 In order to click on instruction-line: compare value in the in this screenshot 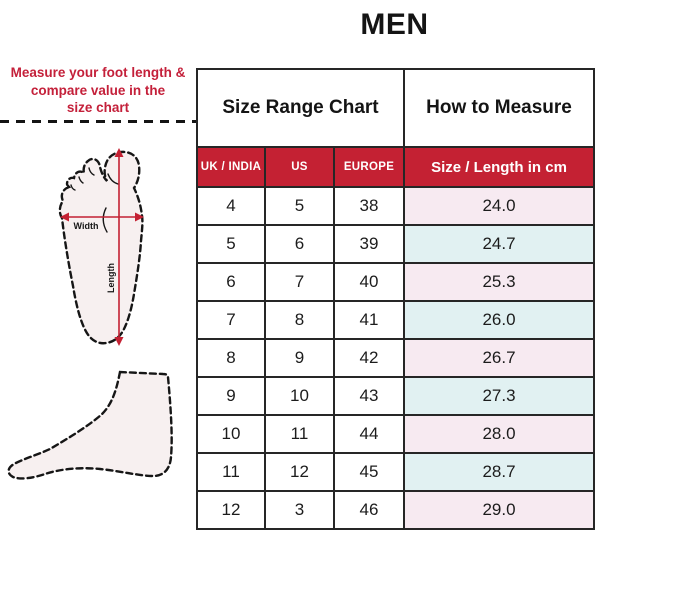, I will do `click(98, 90)`.